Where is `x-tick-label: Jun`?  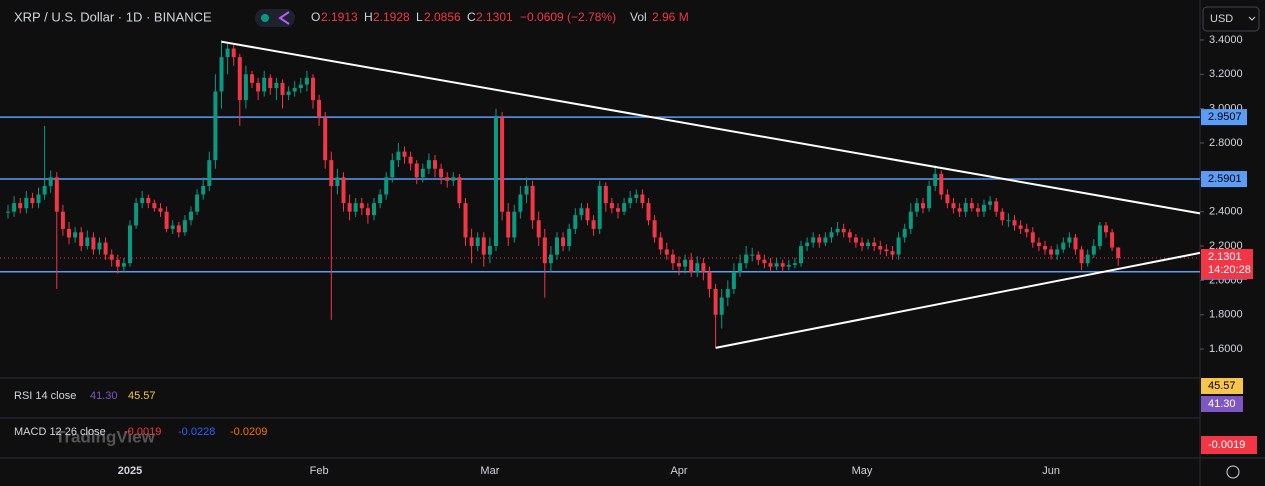
x-tick-label: Jun is located at coordinates (1051, 471).